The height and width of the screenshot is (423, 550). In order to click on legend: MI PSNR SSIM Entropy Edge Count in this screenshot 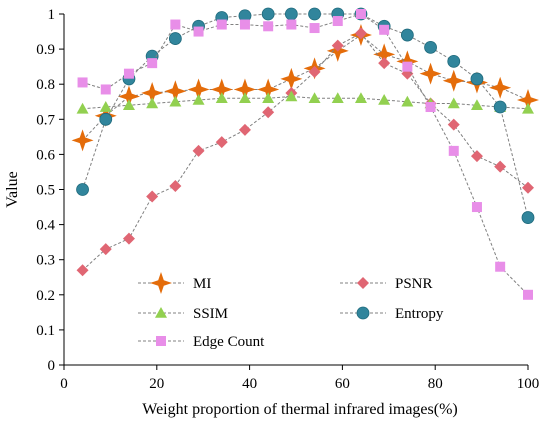, I will do `click(291, 311)`.